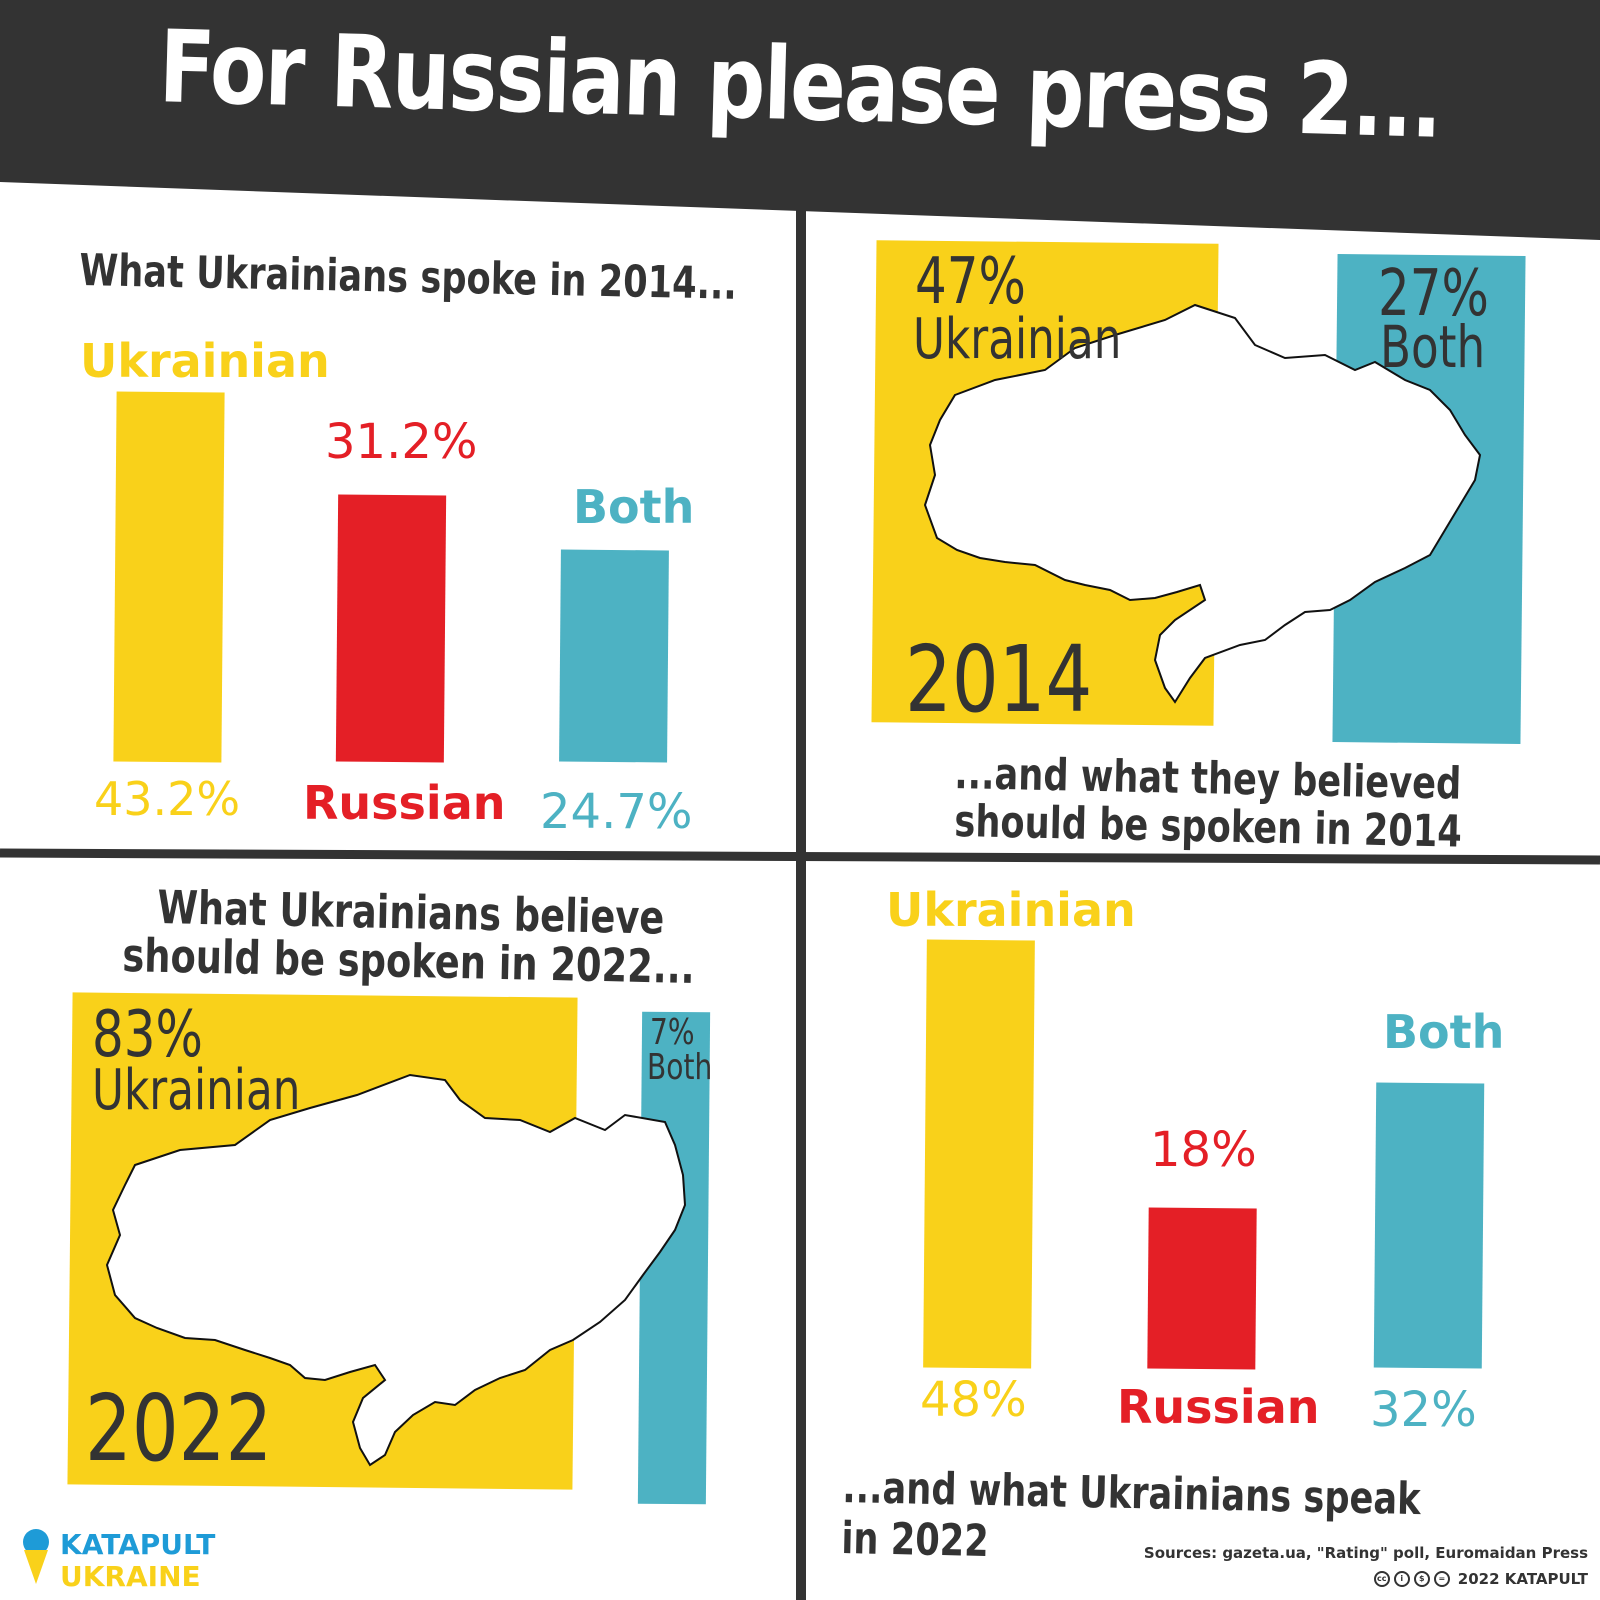  Describe the element at coordinates (391, 628) in the screenshot. I see `bar-russian-2014` at that location.